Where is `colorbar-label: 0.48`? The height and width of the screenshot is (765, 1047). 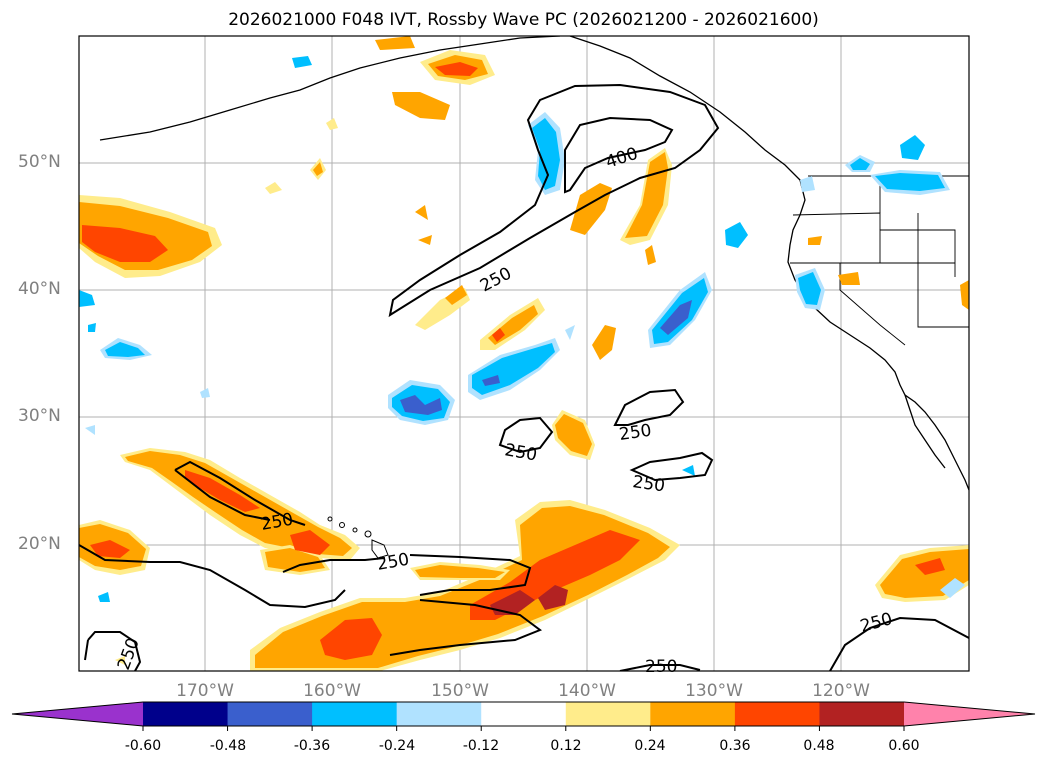 colorbar-label: 0.48 is located at coordinates (819, 746).